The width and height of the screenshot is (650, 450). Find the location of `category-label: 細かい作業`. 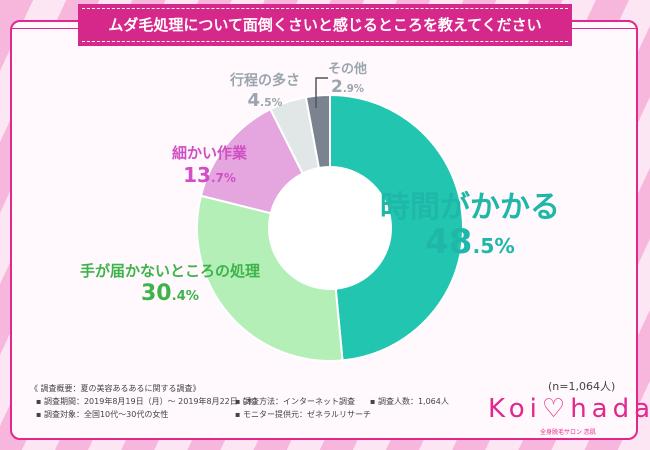

category-label: 細かい作業 is located at coordinates (210, 153).